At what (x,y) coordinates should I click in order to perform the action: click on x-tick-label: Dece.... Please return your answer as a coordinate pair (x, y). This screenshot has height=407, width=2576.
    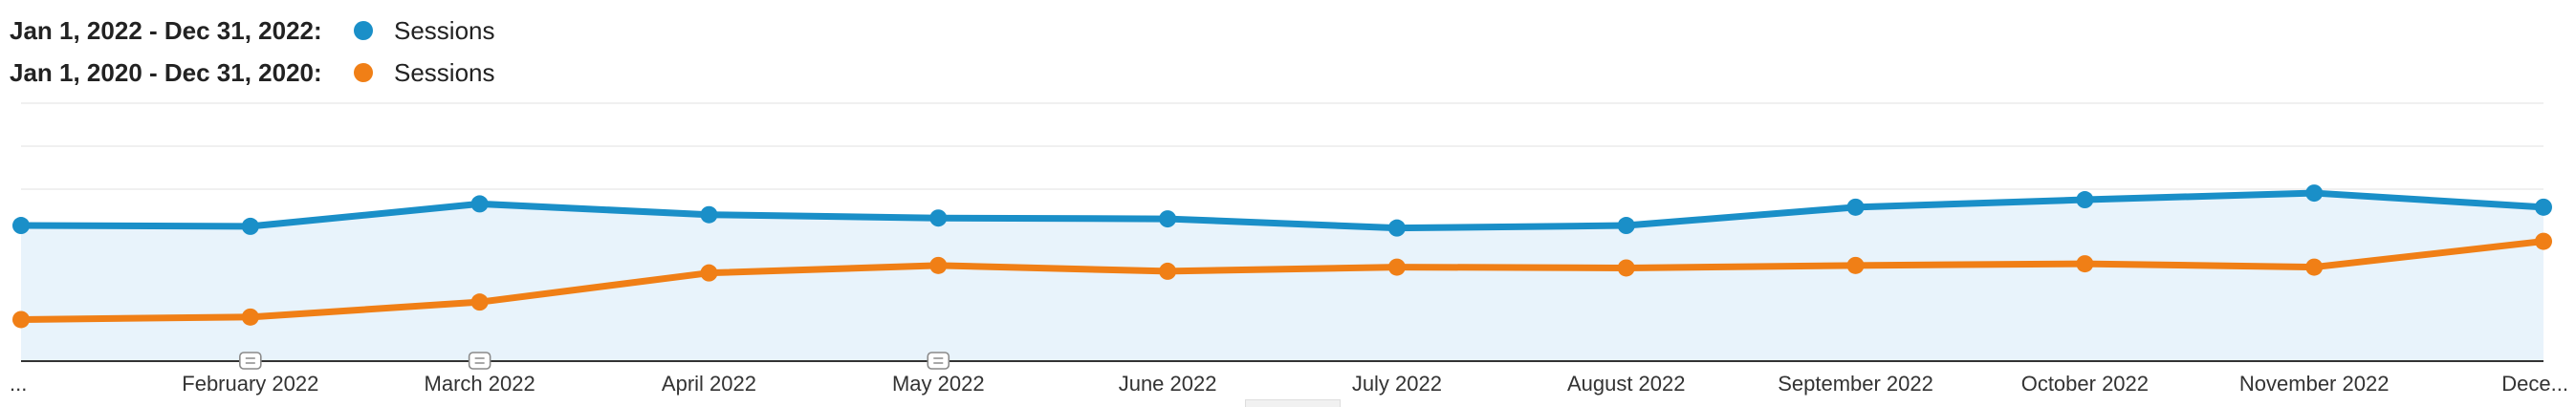
    Looking at the image, I should click on (2534, 384).